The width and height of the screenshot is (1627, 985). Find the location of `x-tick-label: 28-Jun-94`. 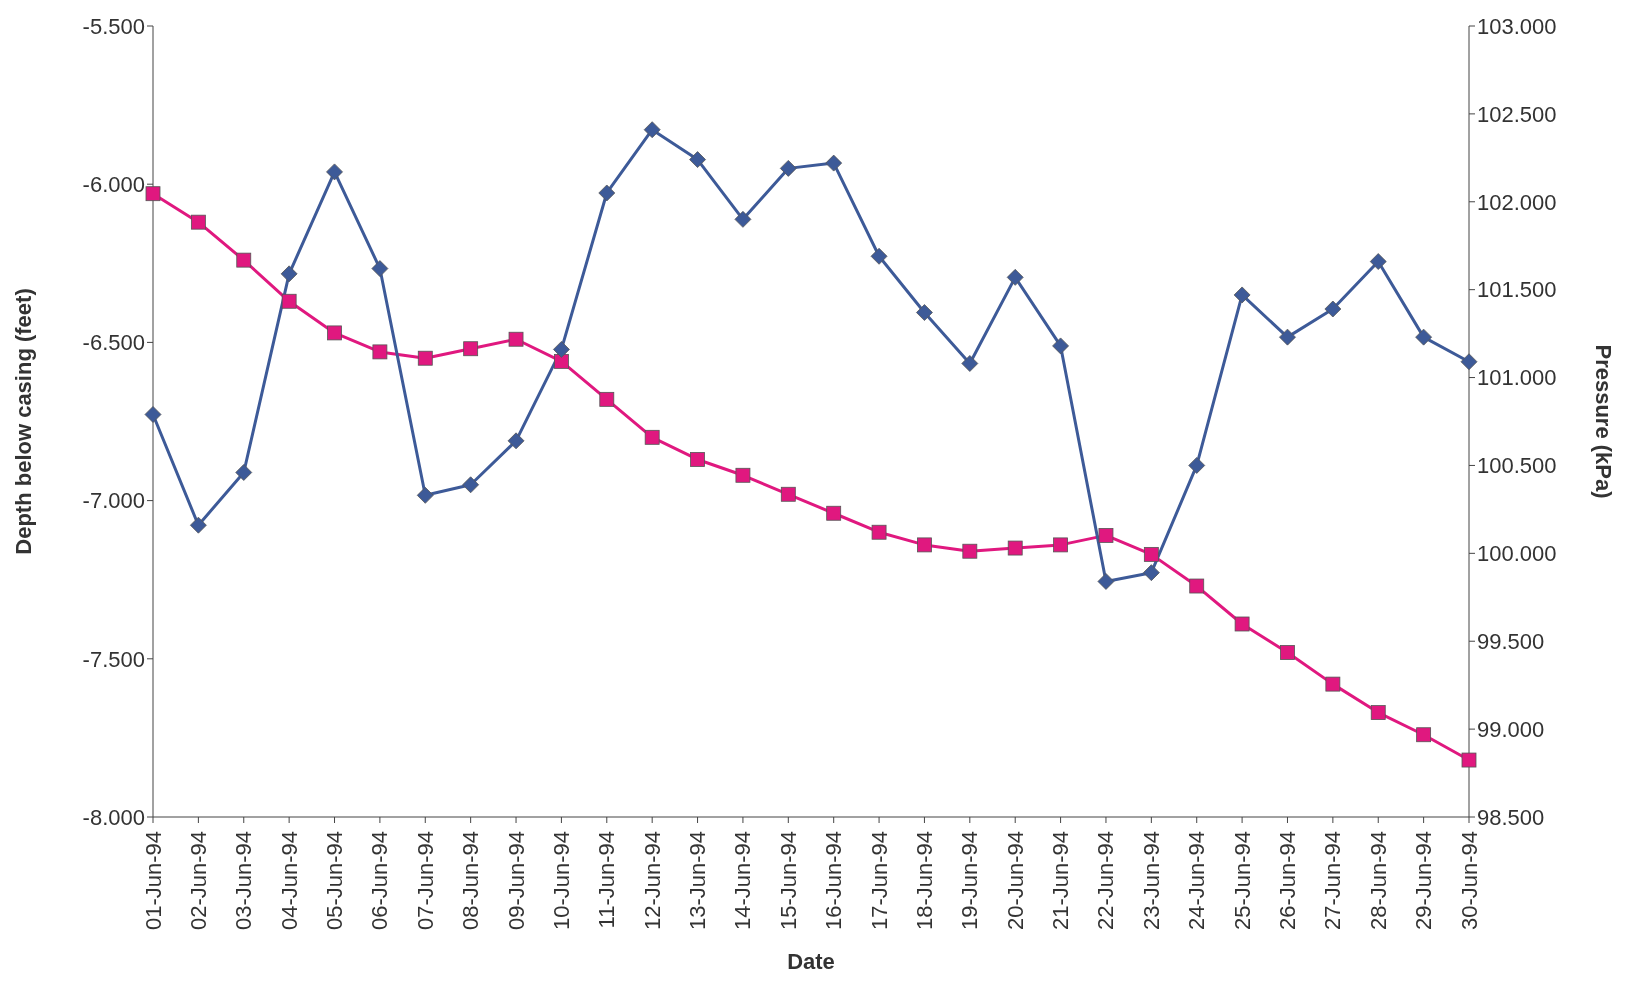

x-tick-label: 28-Jun-94 is located at coordinates (1378, 881).